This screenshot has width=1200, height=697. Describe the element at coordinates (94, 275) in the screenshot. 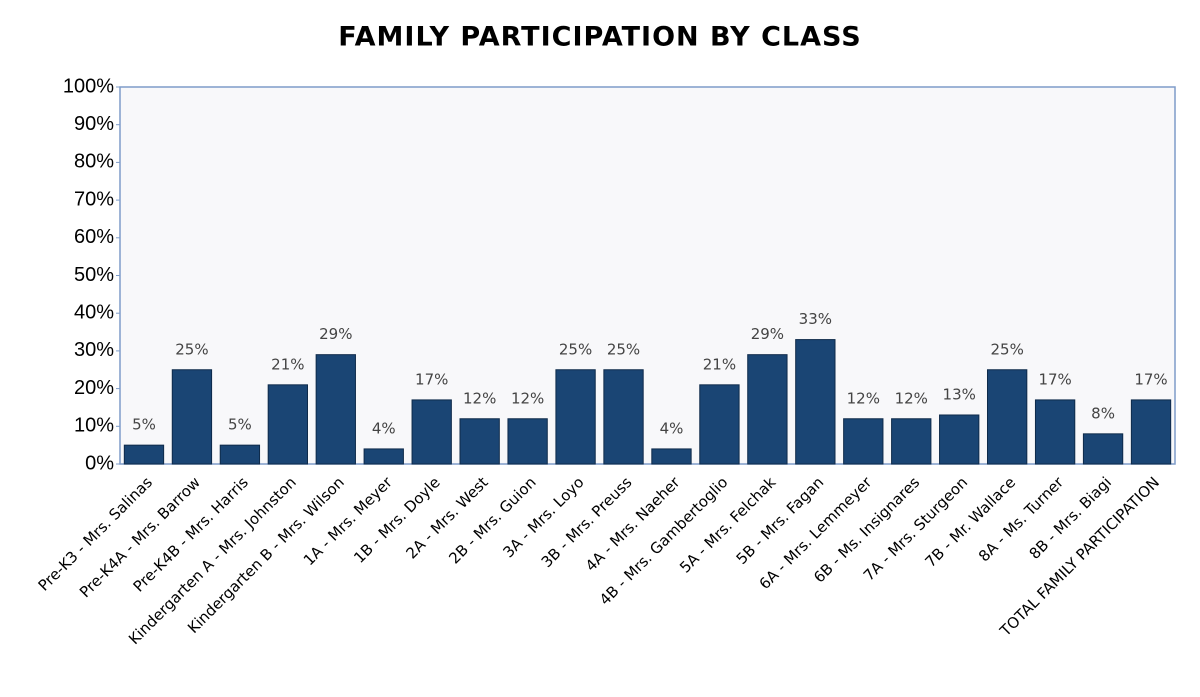

I see `y-tick-label: 50%` at that location.